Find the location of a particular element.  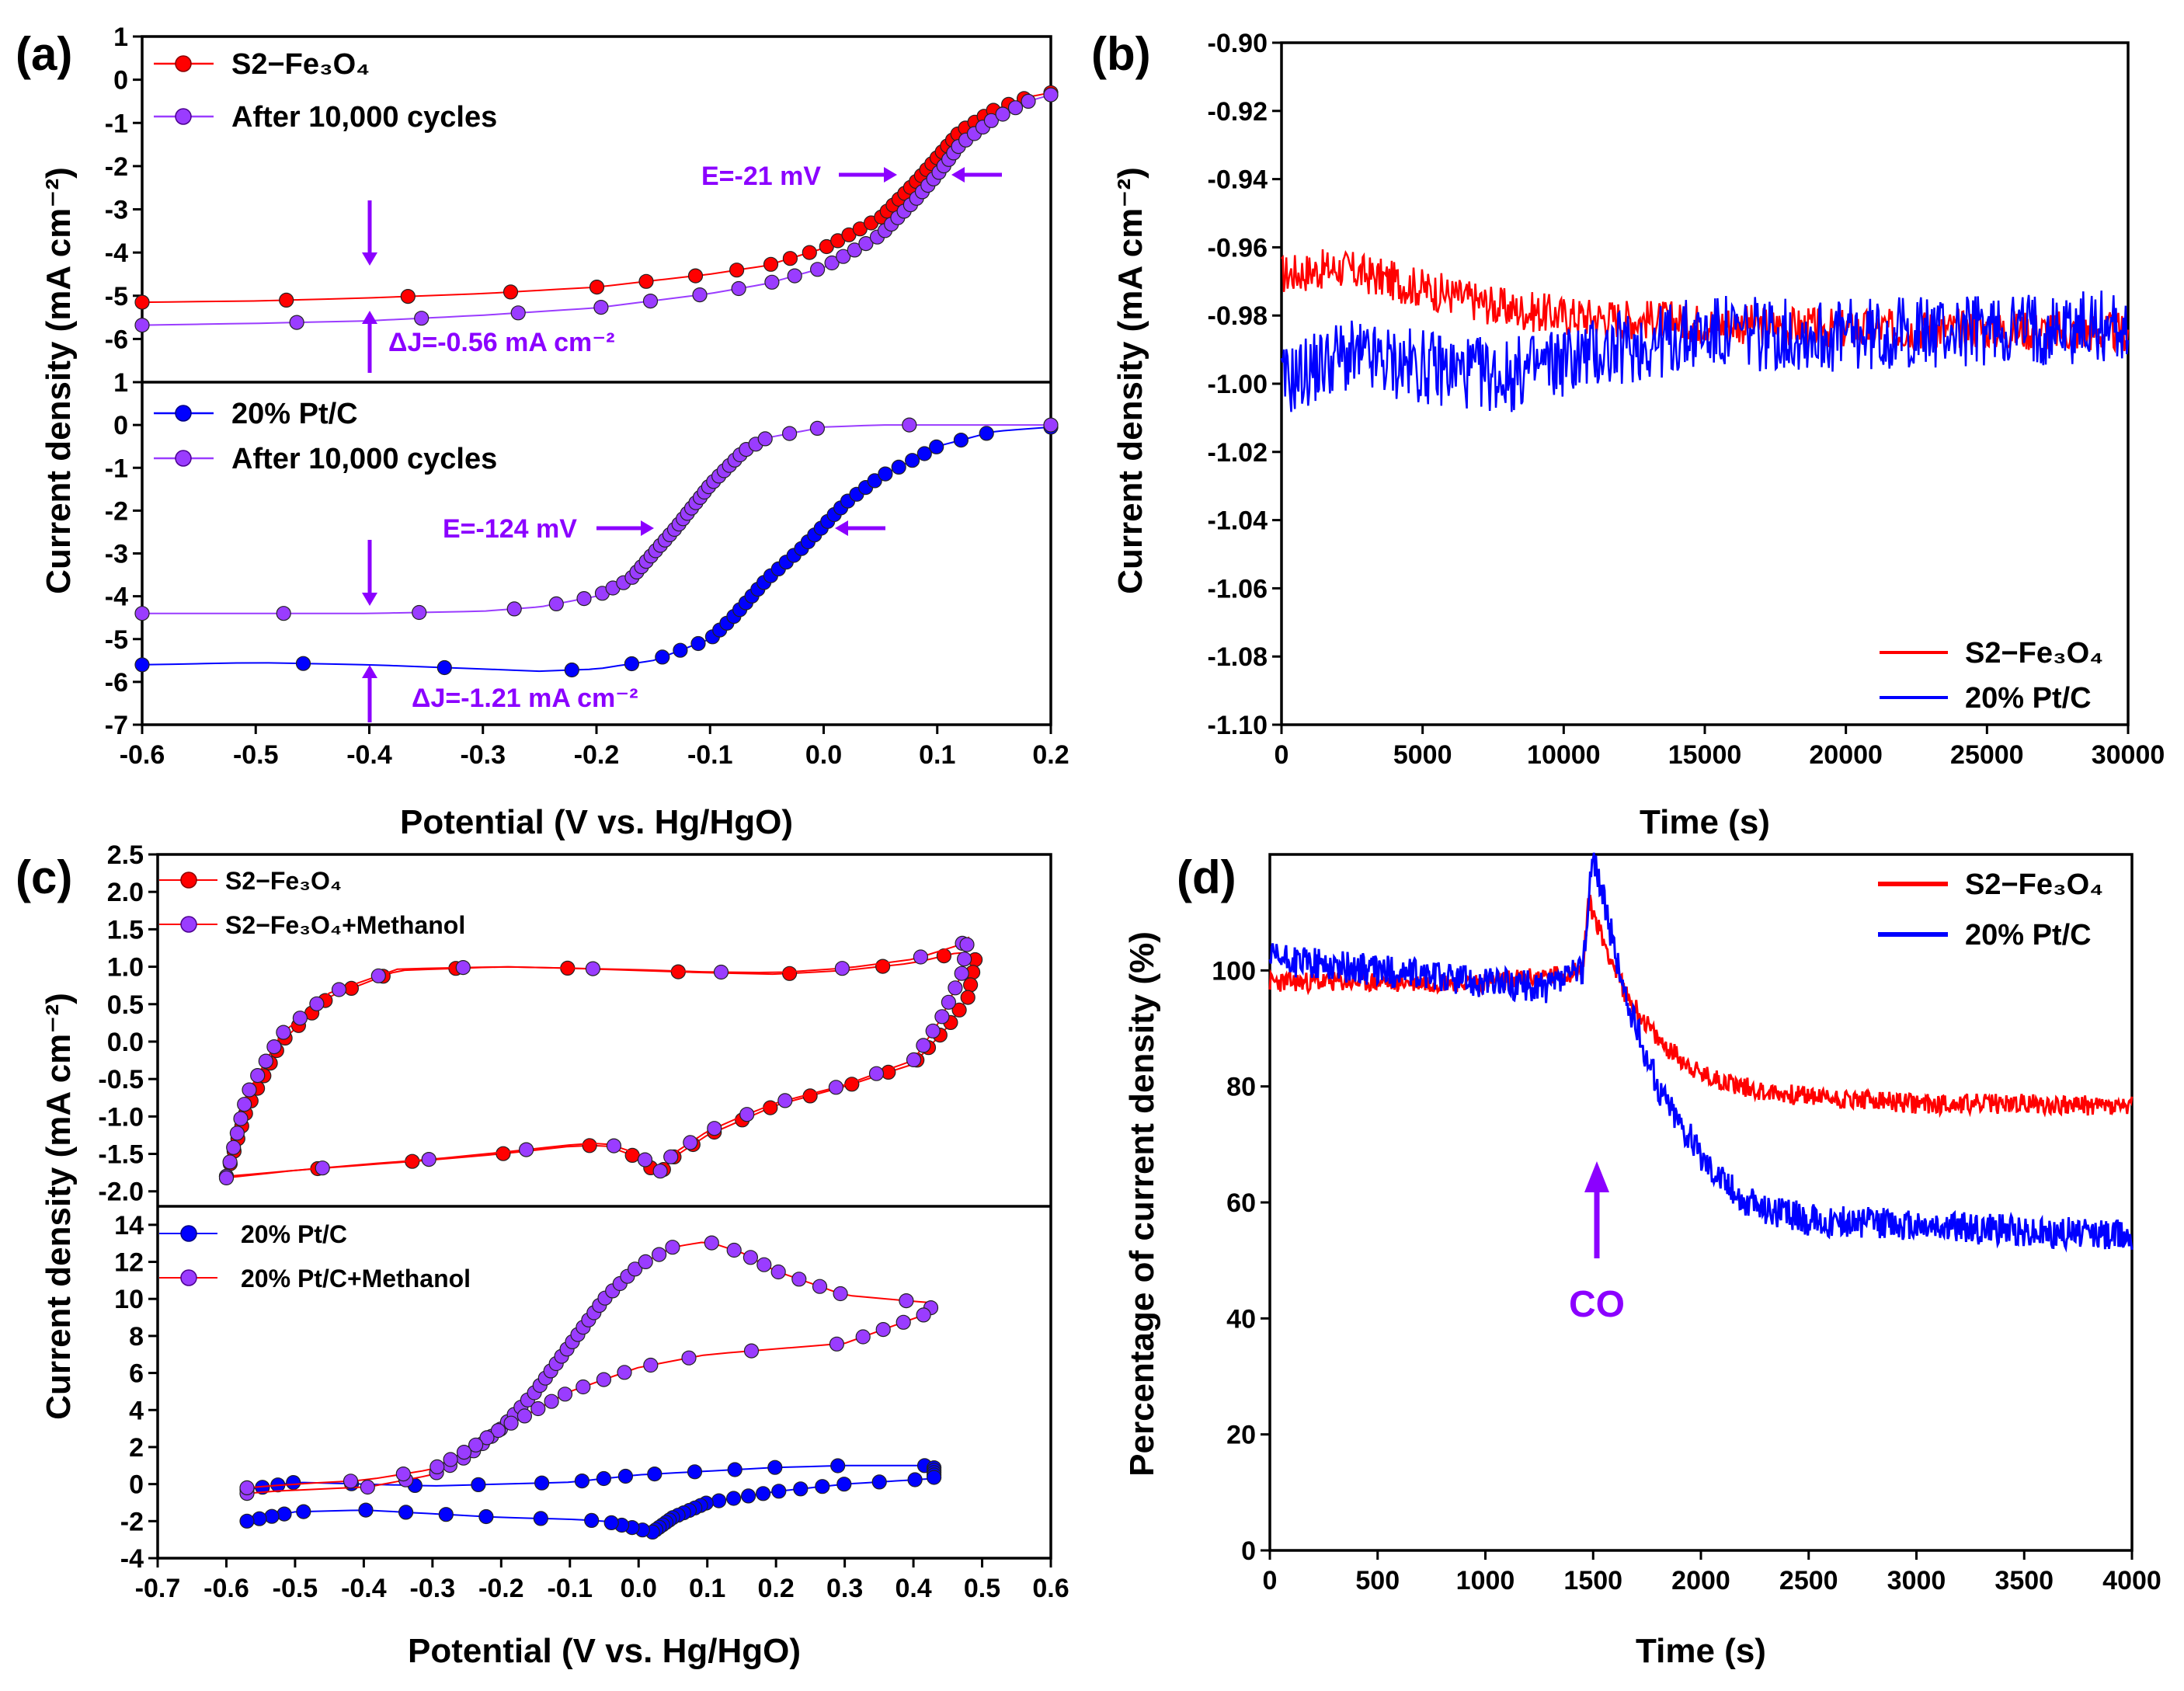

legend-label-ptc-methanol: 20% Pt/C+Methanol is located at coordinates (356, 1279).